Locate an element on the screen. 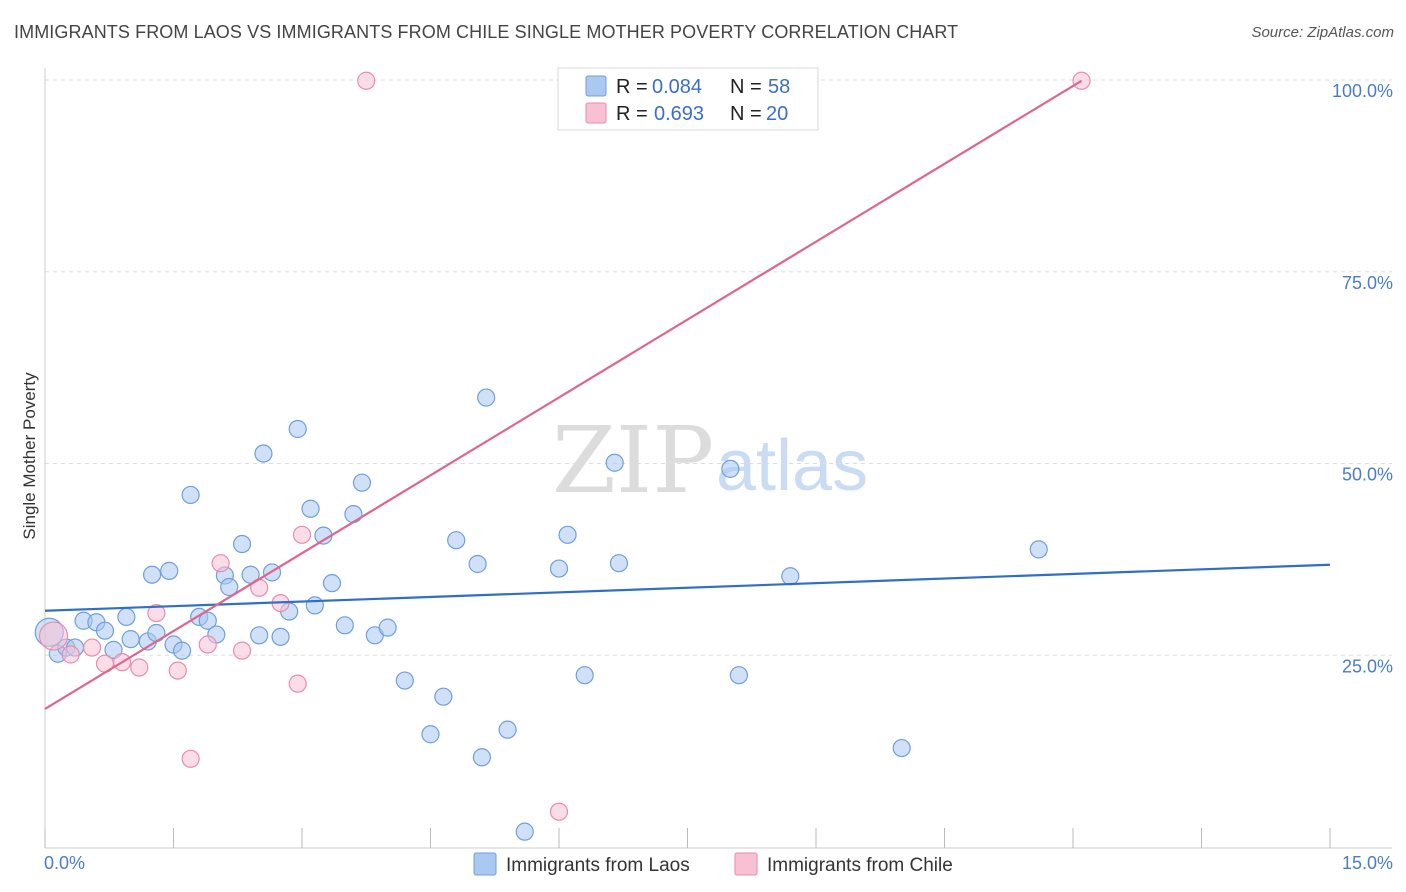 The height and width of the screenshot is (892, 1406). legend-r-value-laos: 0.084 is located at coordinates (677, 87).